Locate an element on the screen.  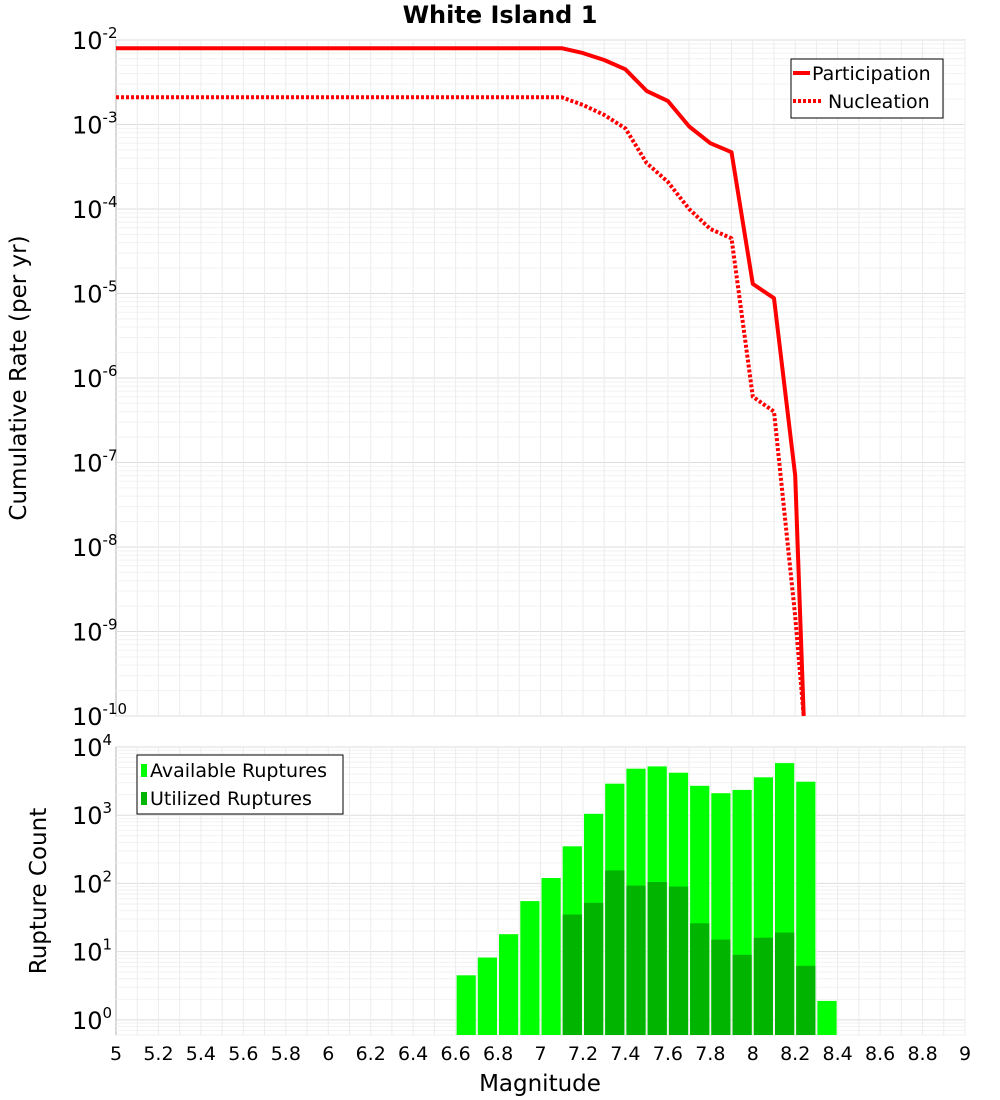
bottom-legend-box is located at coordinates (240, 784).